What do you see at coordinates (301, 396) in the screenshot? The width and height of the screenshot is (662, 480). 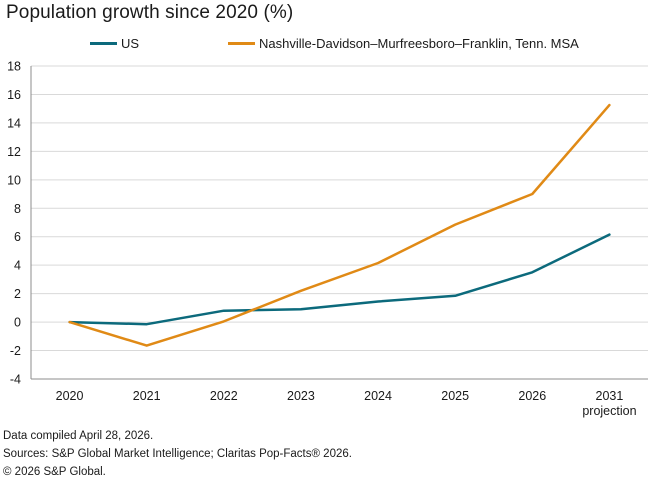 I see `x-tick-label: 2023` at bounding box center [301, 396].